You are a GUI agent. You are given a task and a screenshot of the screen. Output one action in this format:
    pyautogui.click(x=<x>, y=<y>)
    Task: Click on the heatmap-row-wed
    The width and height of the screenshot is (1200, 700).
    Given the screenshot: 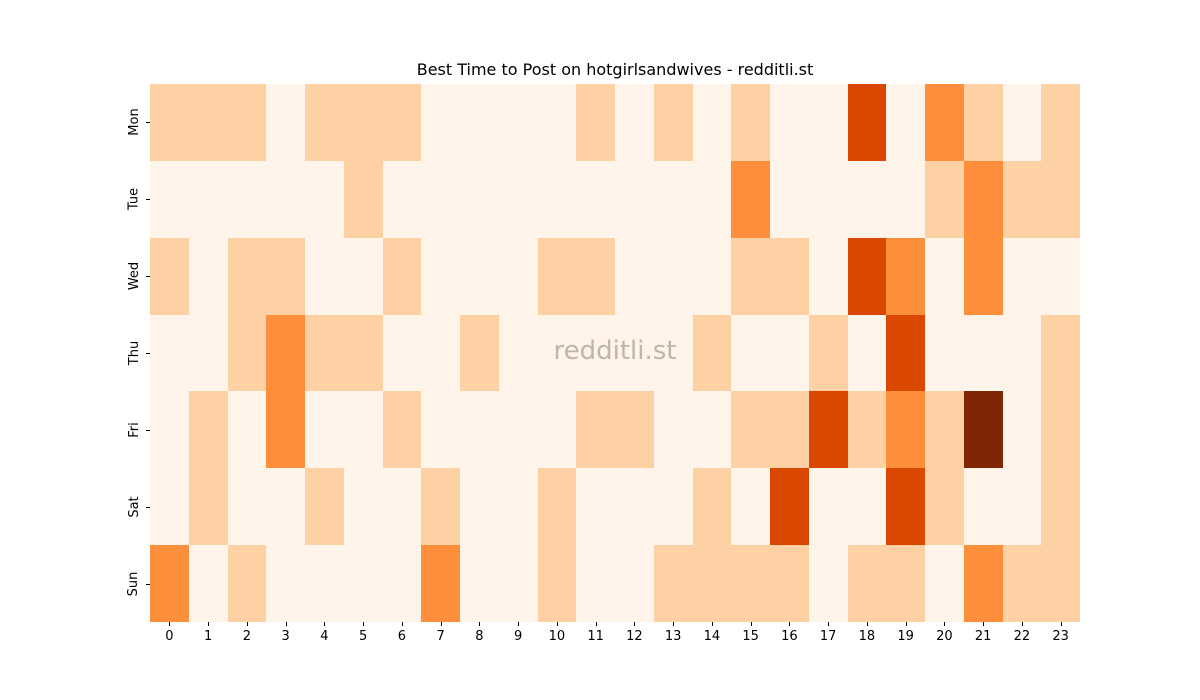 What is the action you would take?
    pyautogui.click(x=615, y=276)
    